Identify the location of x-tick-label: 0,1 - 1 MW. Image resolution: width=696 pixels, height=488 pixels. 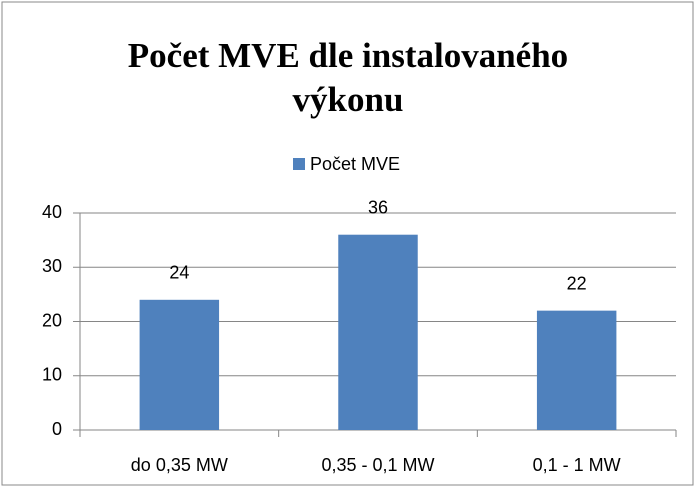
(577, 465).